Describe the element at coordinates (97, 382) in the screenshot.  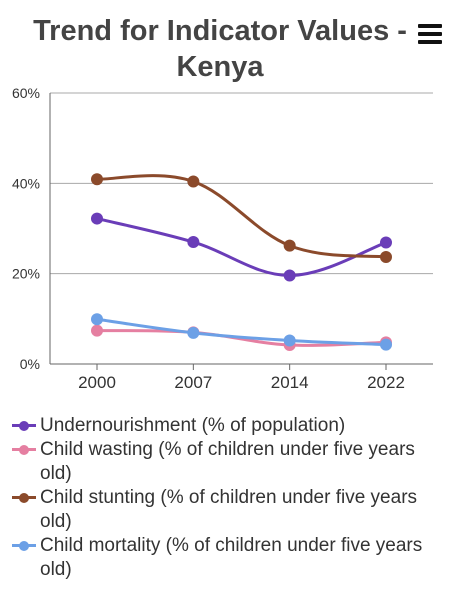
I see `x-tick-label: 2000` at that location.